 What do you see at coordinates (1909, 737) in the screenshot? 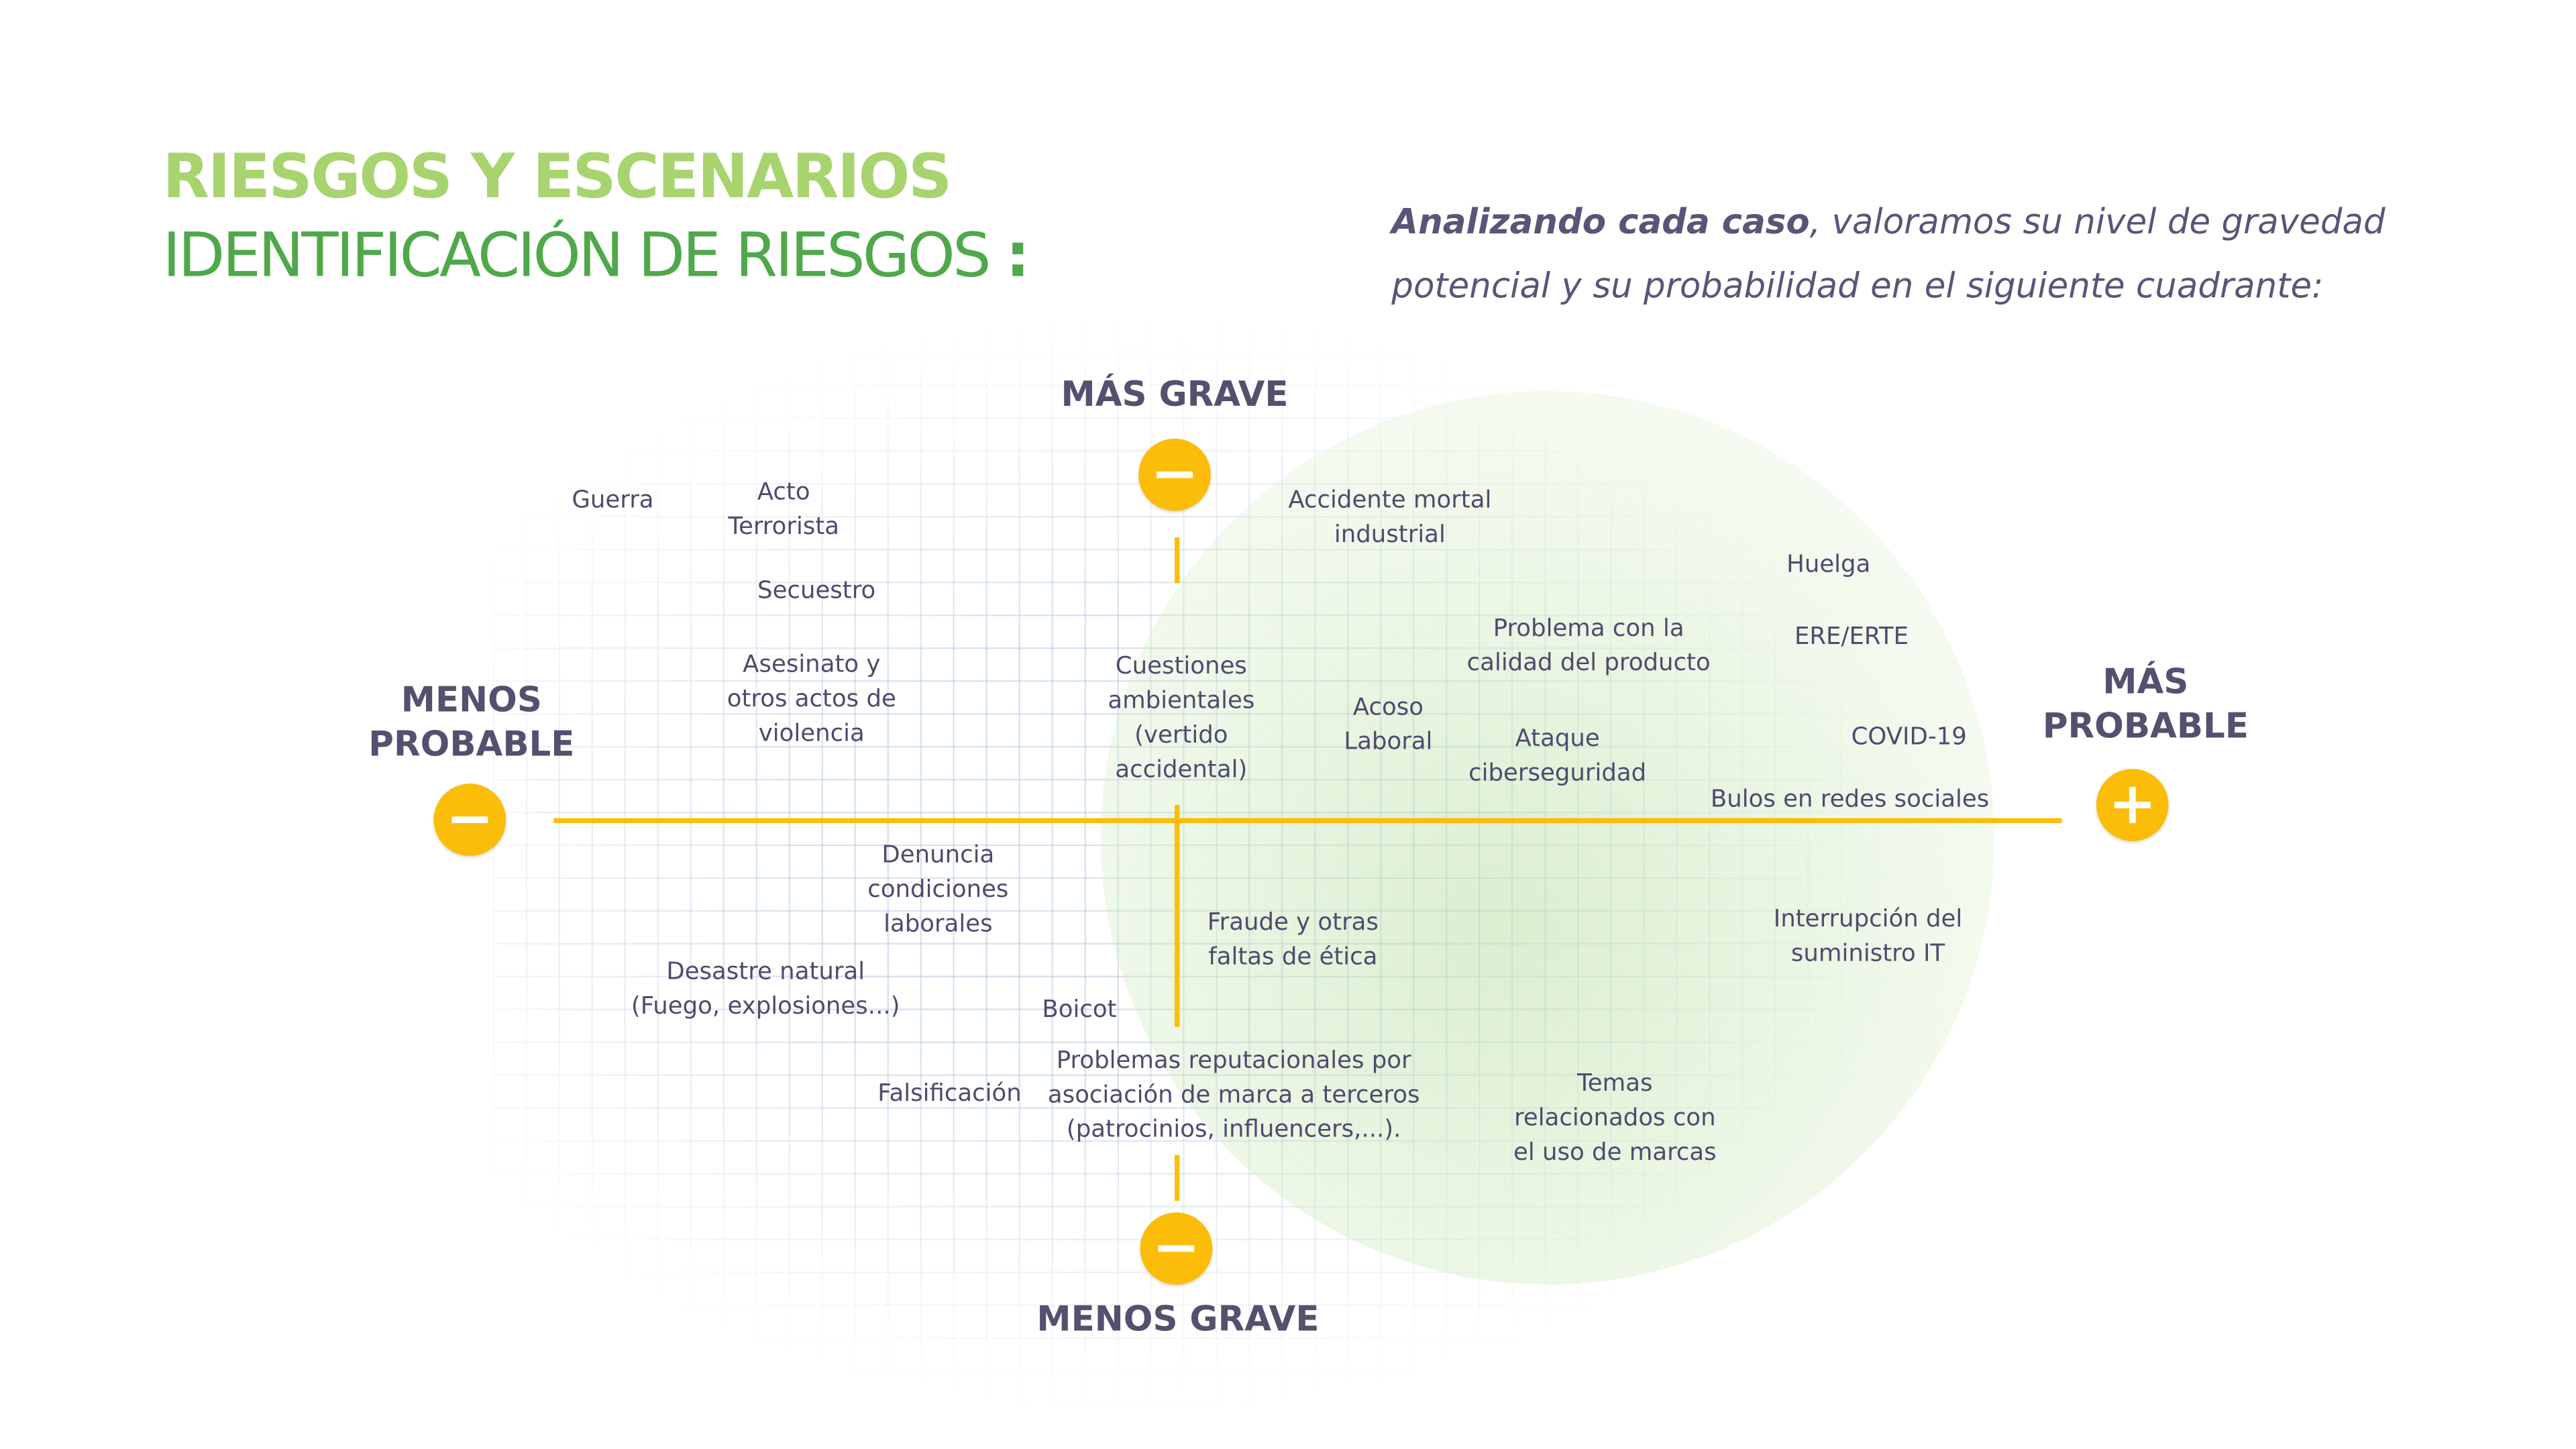
I see `risk-item: COVID-19` at bounding box center [1909, 737].